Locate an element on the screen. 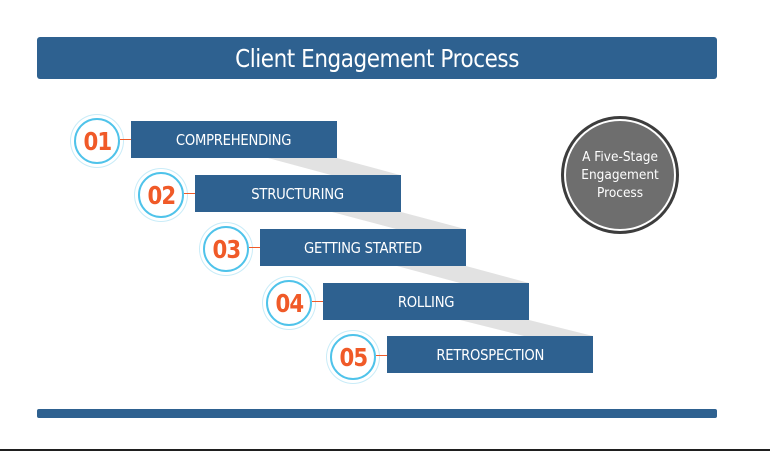 The height and width of the screenshot is (452, 770). step-label-01: COMPREHENDING is located at coordinates (234, 139).